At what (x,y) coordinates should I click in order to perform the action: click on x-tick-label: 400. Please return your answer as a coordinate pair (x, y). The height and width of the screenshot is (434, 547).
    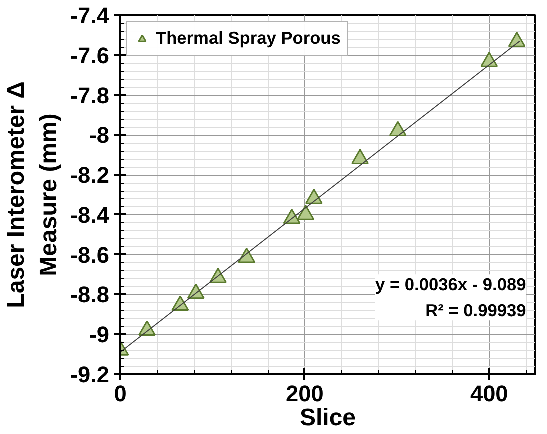
    Looking at the image, I should click on (489, 393).